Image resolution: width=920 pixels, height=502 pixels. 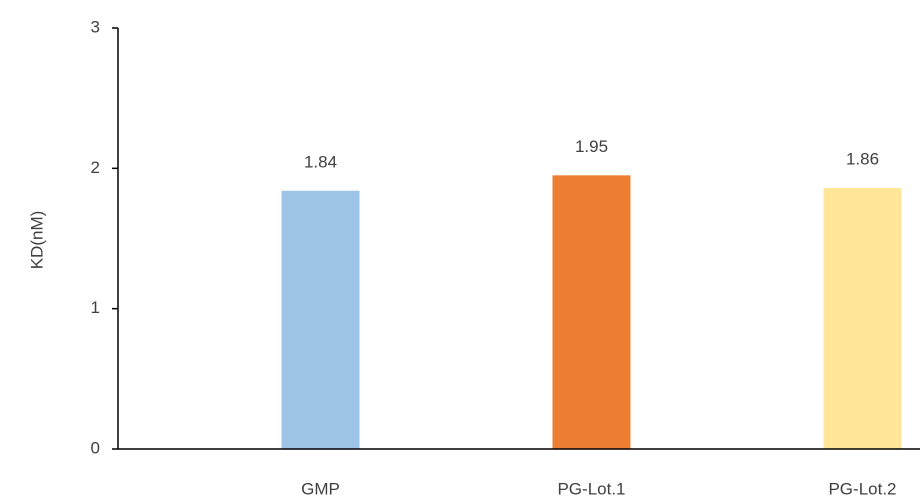 What do you see at coordinates (95, 26) in the screenshot?
I see `y-tick-label: 3` at bounding box center [95, 26].